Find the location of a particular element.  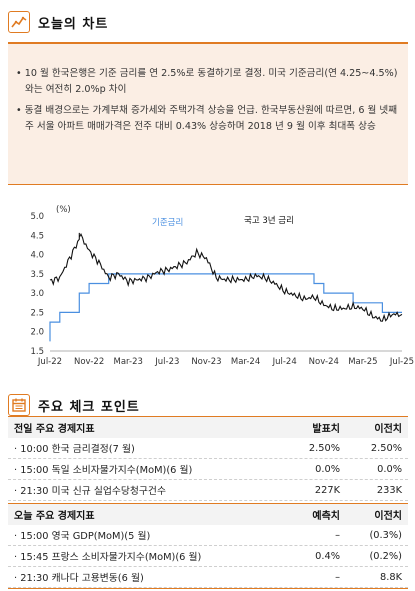

section-header-checkpoints: 주요 체크 포인트 is located at coordinates (74, 405).